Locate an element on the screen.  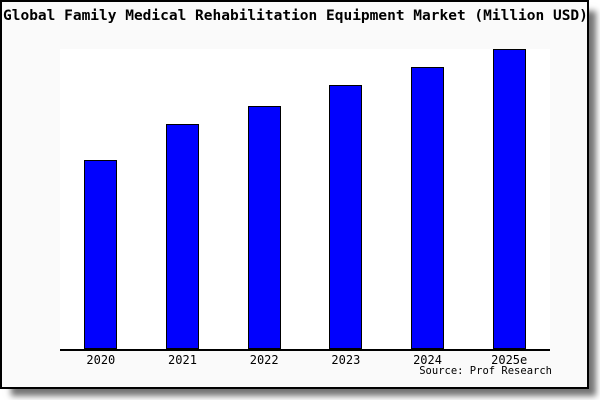
x-label-2020: 2020 is located at coordinates (101, 360).